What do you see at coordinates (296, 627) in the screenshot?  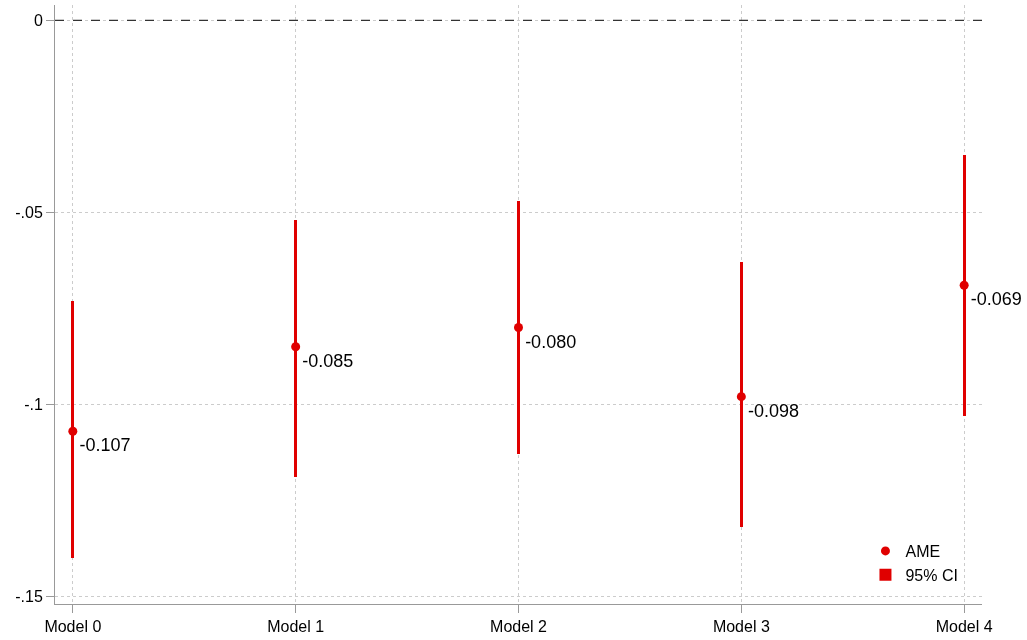 I see `x-tick-label: Model 1` at bounding box center [296, 627].